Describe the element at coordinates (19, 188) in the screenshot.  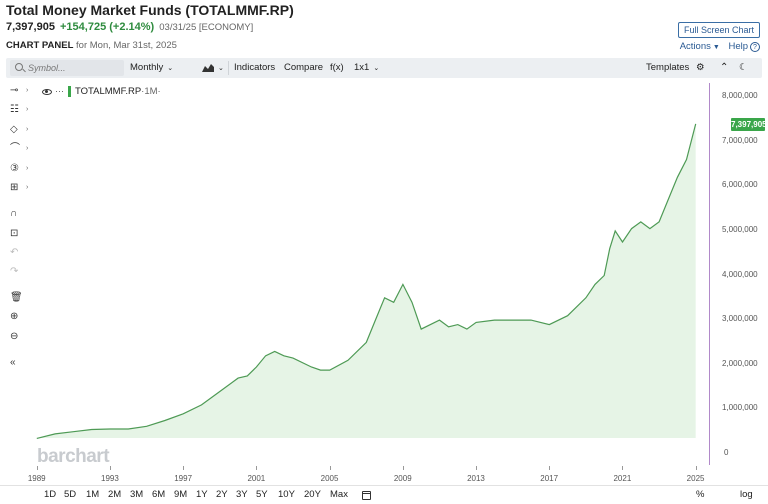
I see `pattern-tool: ⊞ ›` at that location.